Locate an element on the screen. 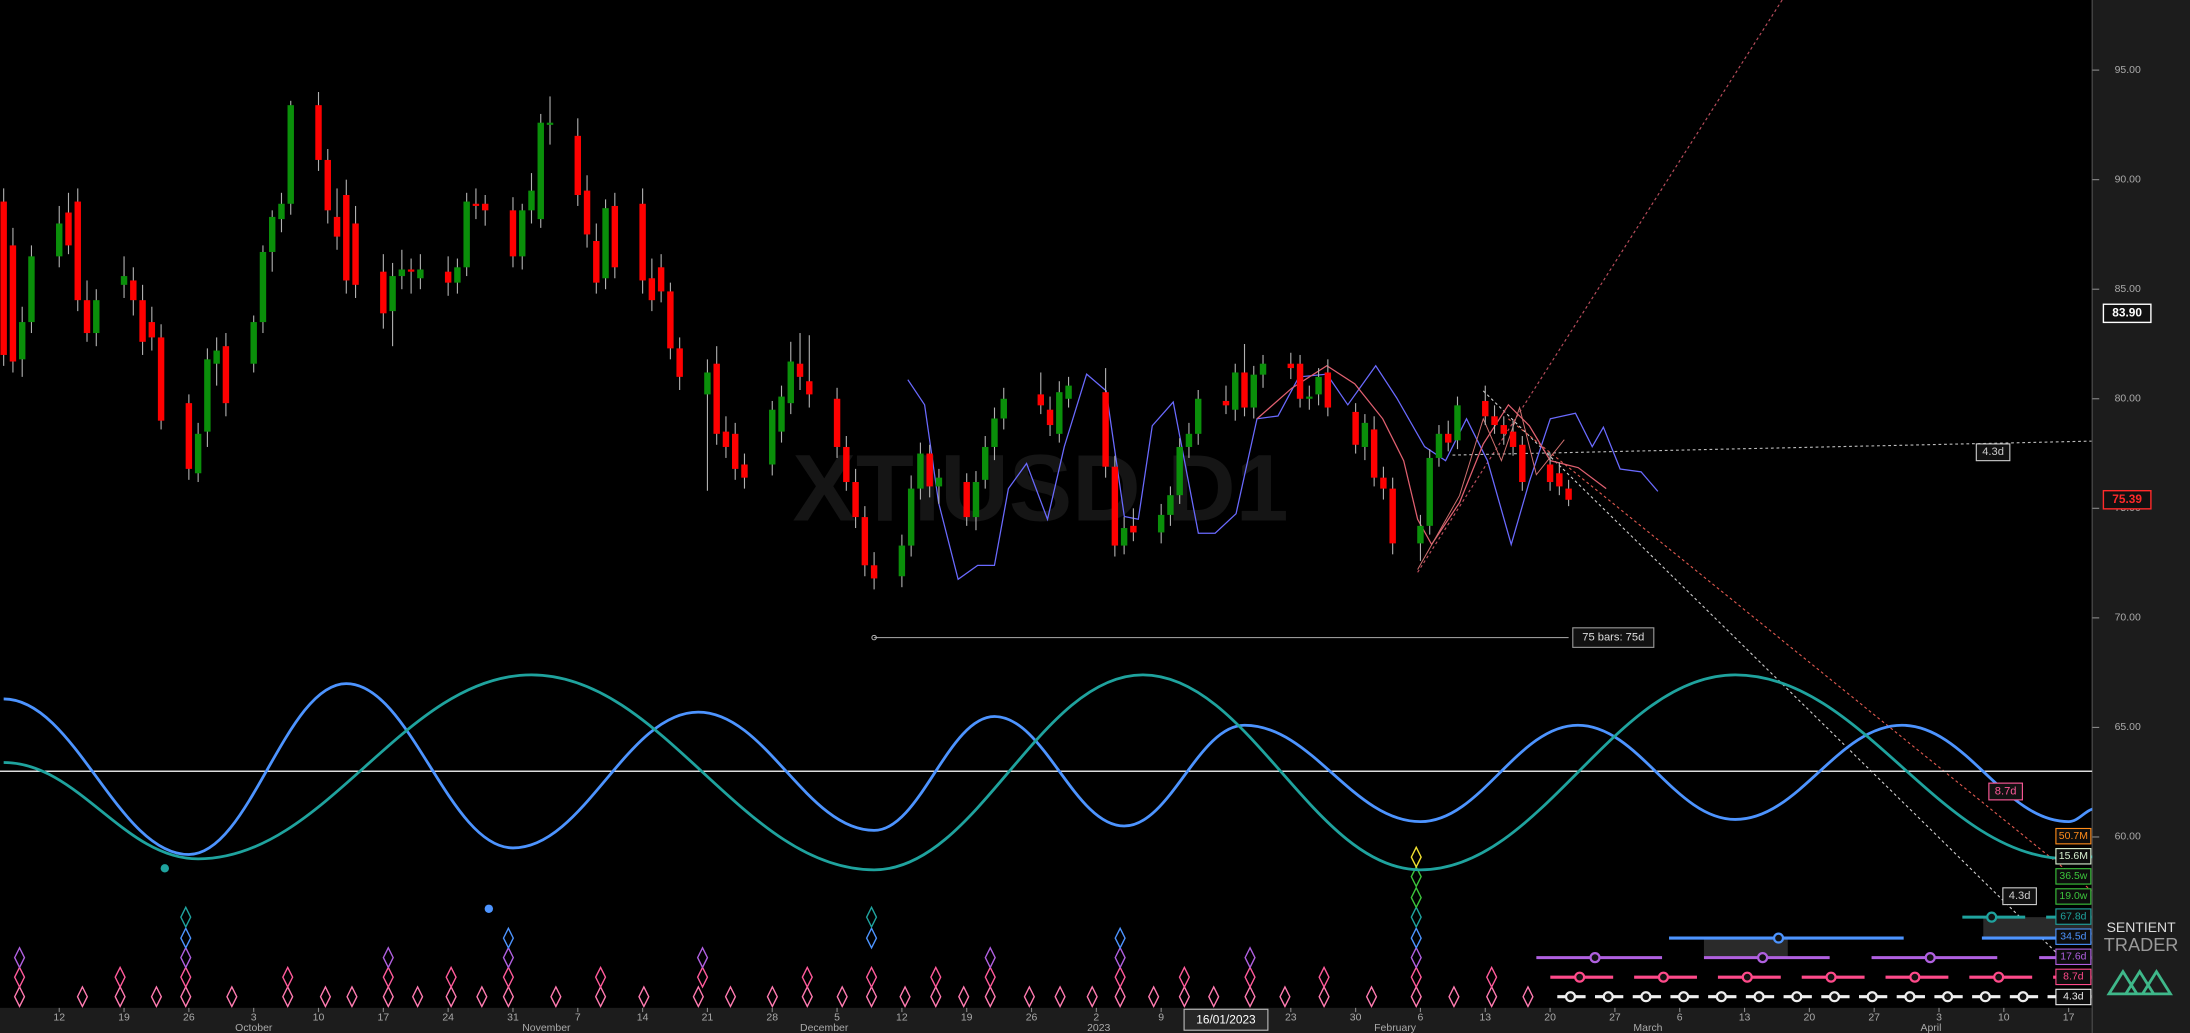 The height and width of the screenshot is (1033, 2190). y-tick-label: 95.00 is located at coordinates (2128, 70).